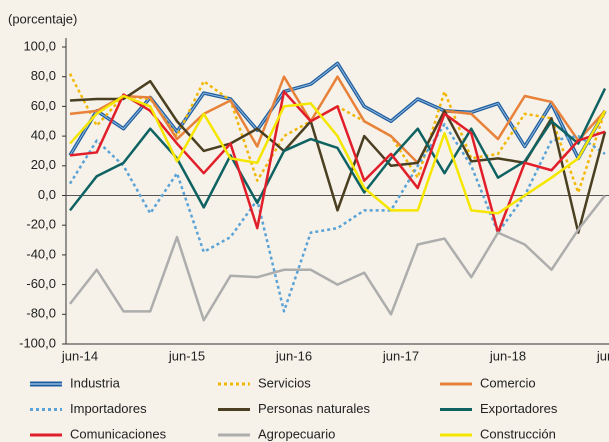 Image resolution: width=609 pixels, height=442 pixels. Describe the element at coordinates (400, 355) in the screenshot. I see `x-tick-label: jun-17` at that location.